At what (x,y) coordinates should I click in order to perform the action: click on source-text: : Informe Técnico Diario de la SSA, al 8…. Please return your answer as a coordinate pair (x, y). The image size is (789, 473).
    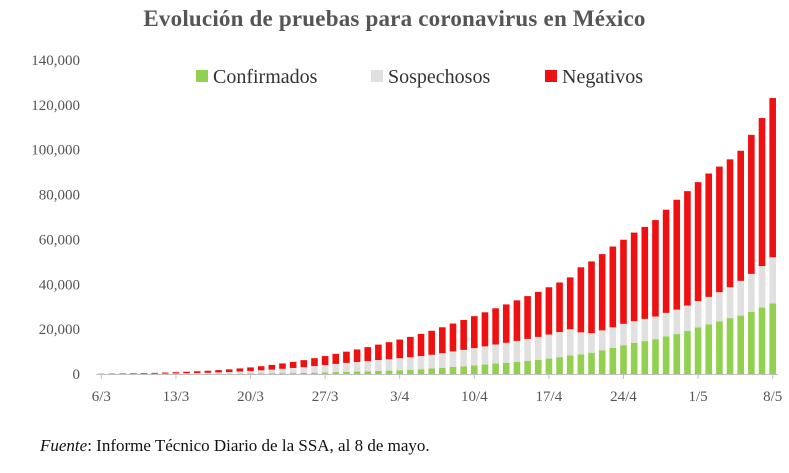
    Looking at the image, I should click on (258, 445).